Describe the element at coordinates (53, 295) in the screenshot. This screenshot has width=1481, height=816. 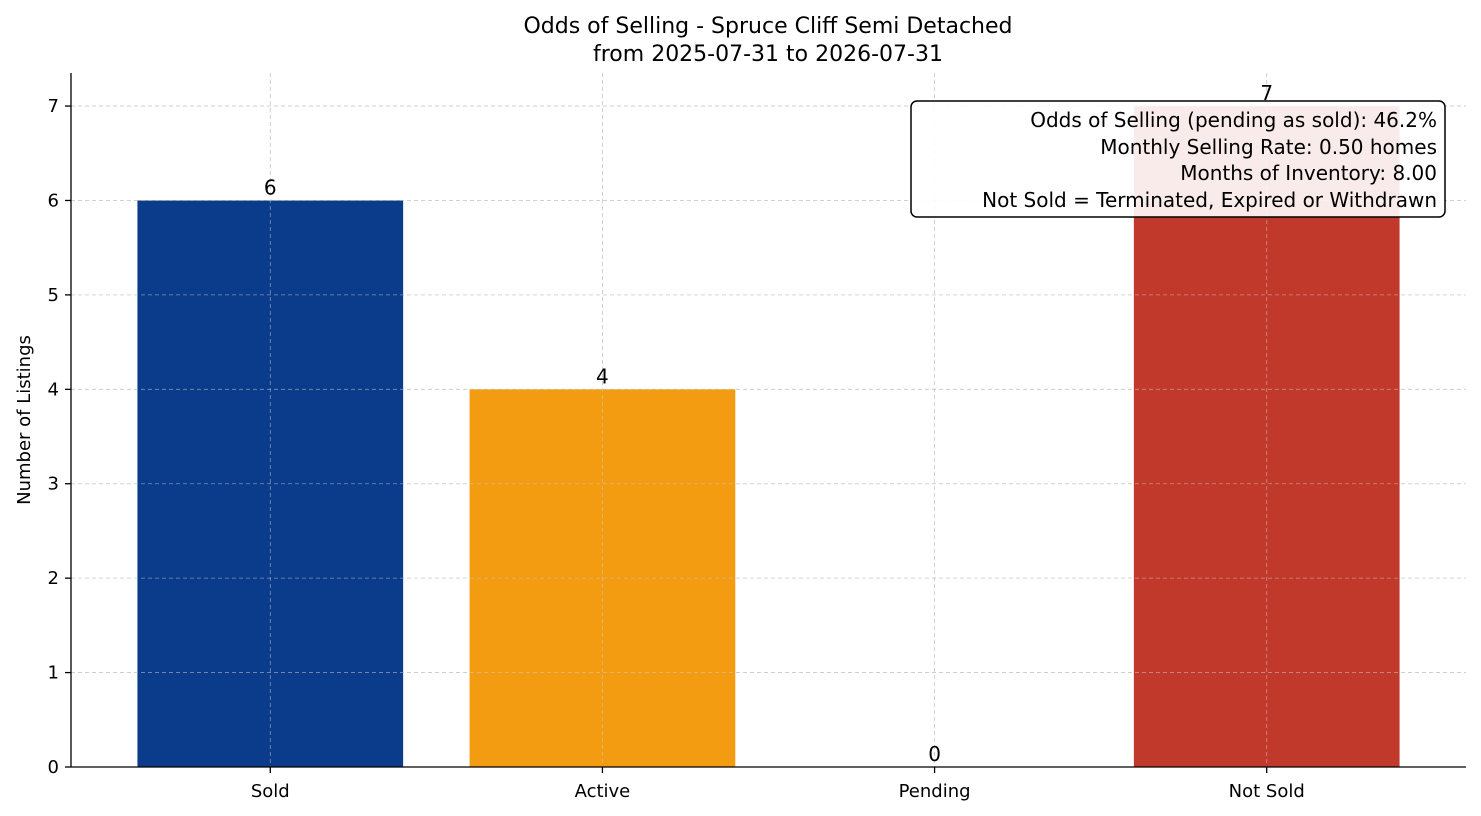
I see `y-tick-label: 5` at that location.